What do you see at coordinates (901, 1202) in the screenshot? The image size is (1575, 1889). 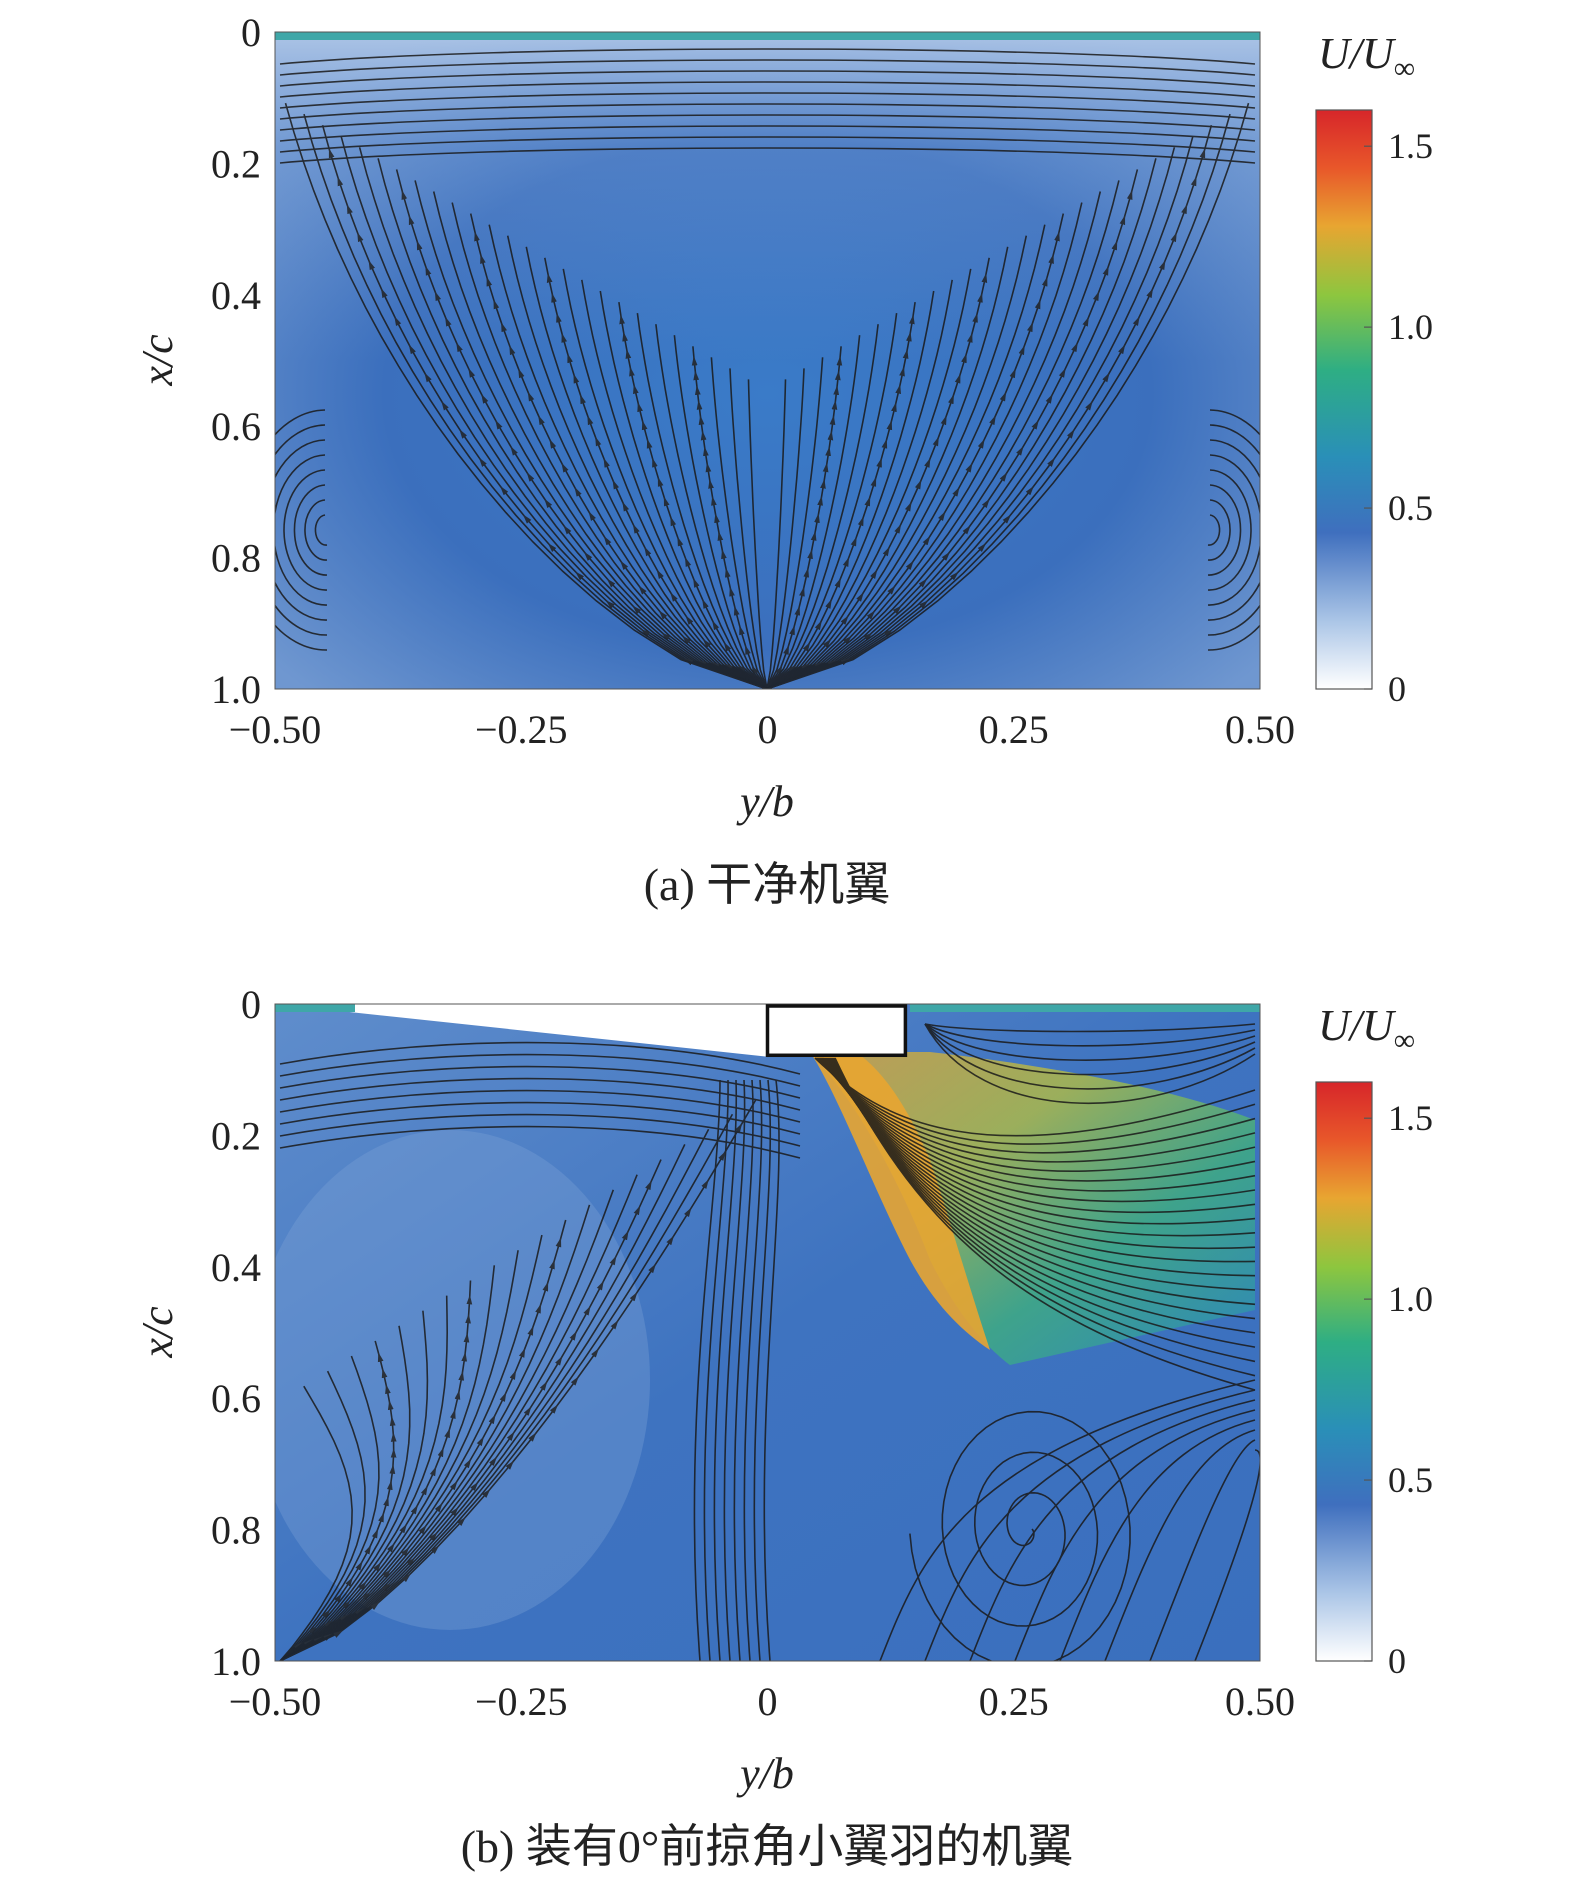 I see `panel-b-jet-core` at bounding box center [901, 1202].